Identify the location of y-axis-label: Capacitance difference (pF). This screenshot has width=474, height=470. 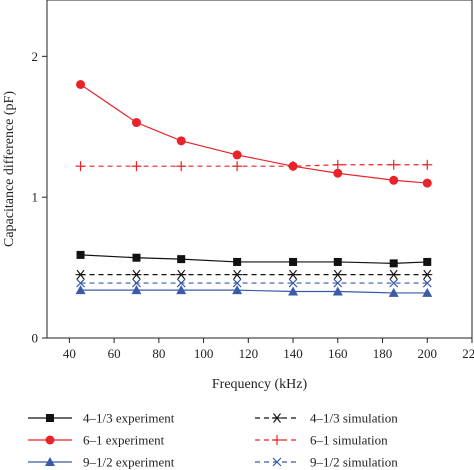
(9, 169).